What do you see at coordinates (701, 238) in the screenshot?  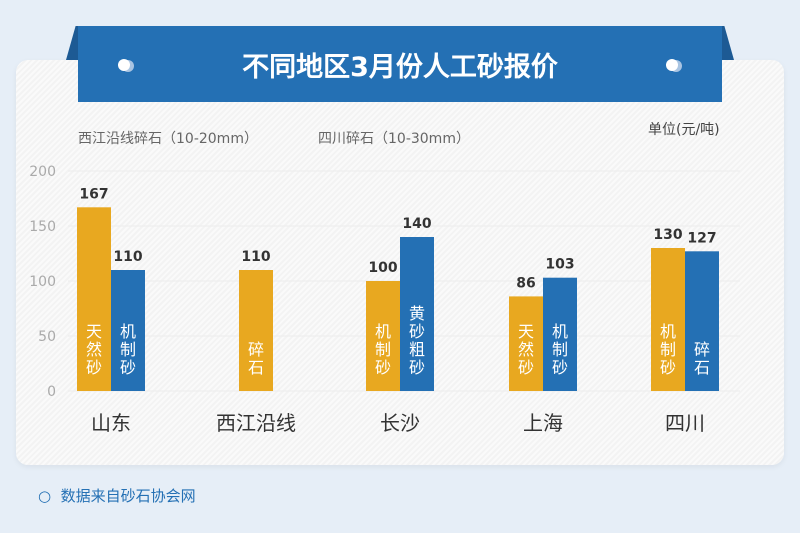 I see `data-label: 127` at bounding box center [701, 238].